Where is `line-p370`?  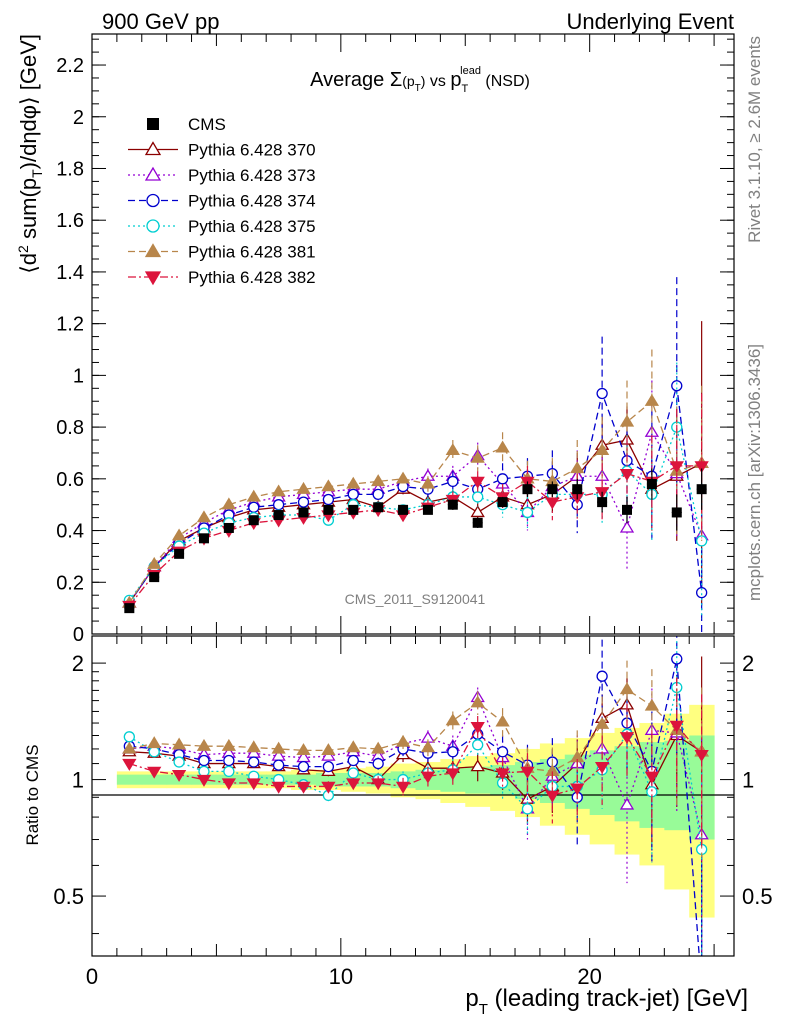
line-p370 is located at coordinates (415, 521).